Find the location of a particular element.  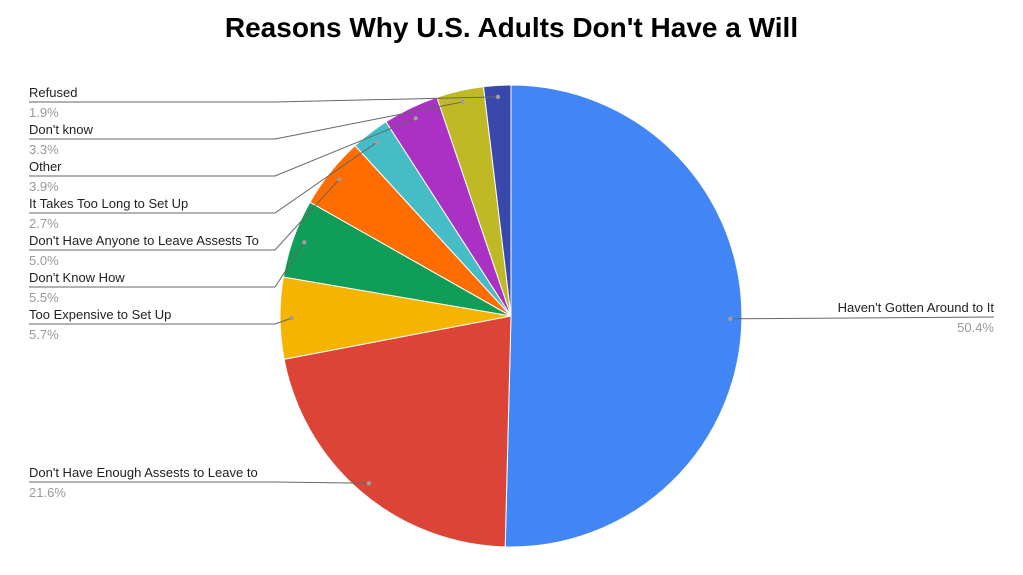

slice-value-don-t-have-anyone-to-leave-assests-to: 5.0% is located at coordinates (44, 260).